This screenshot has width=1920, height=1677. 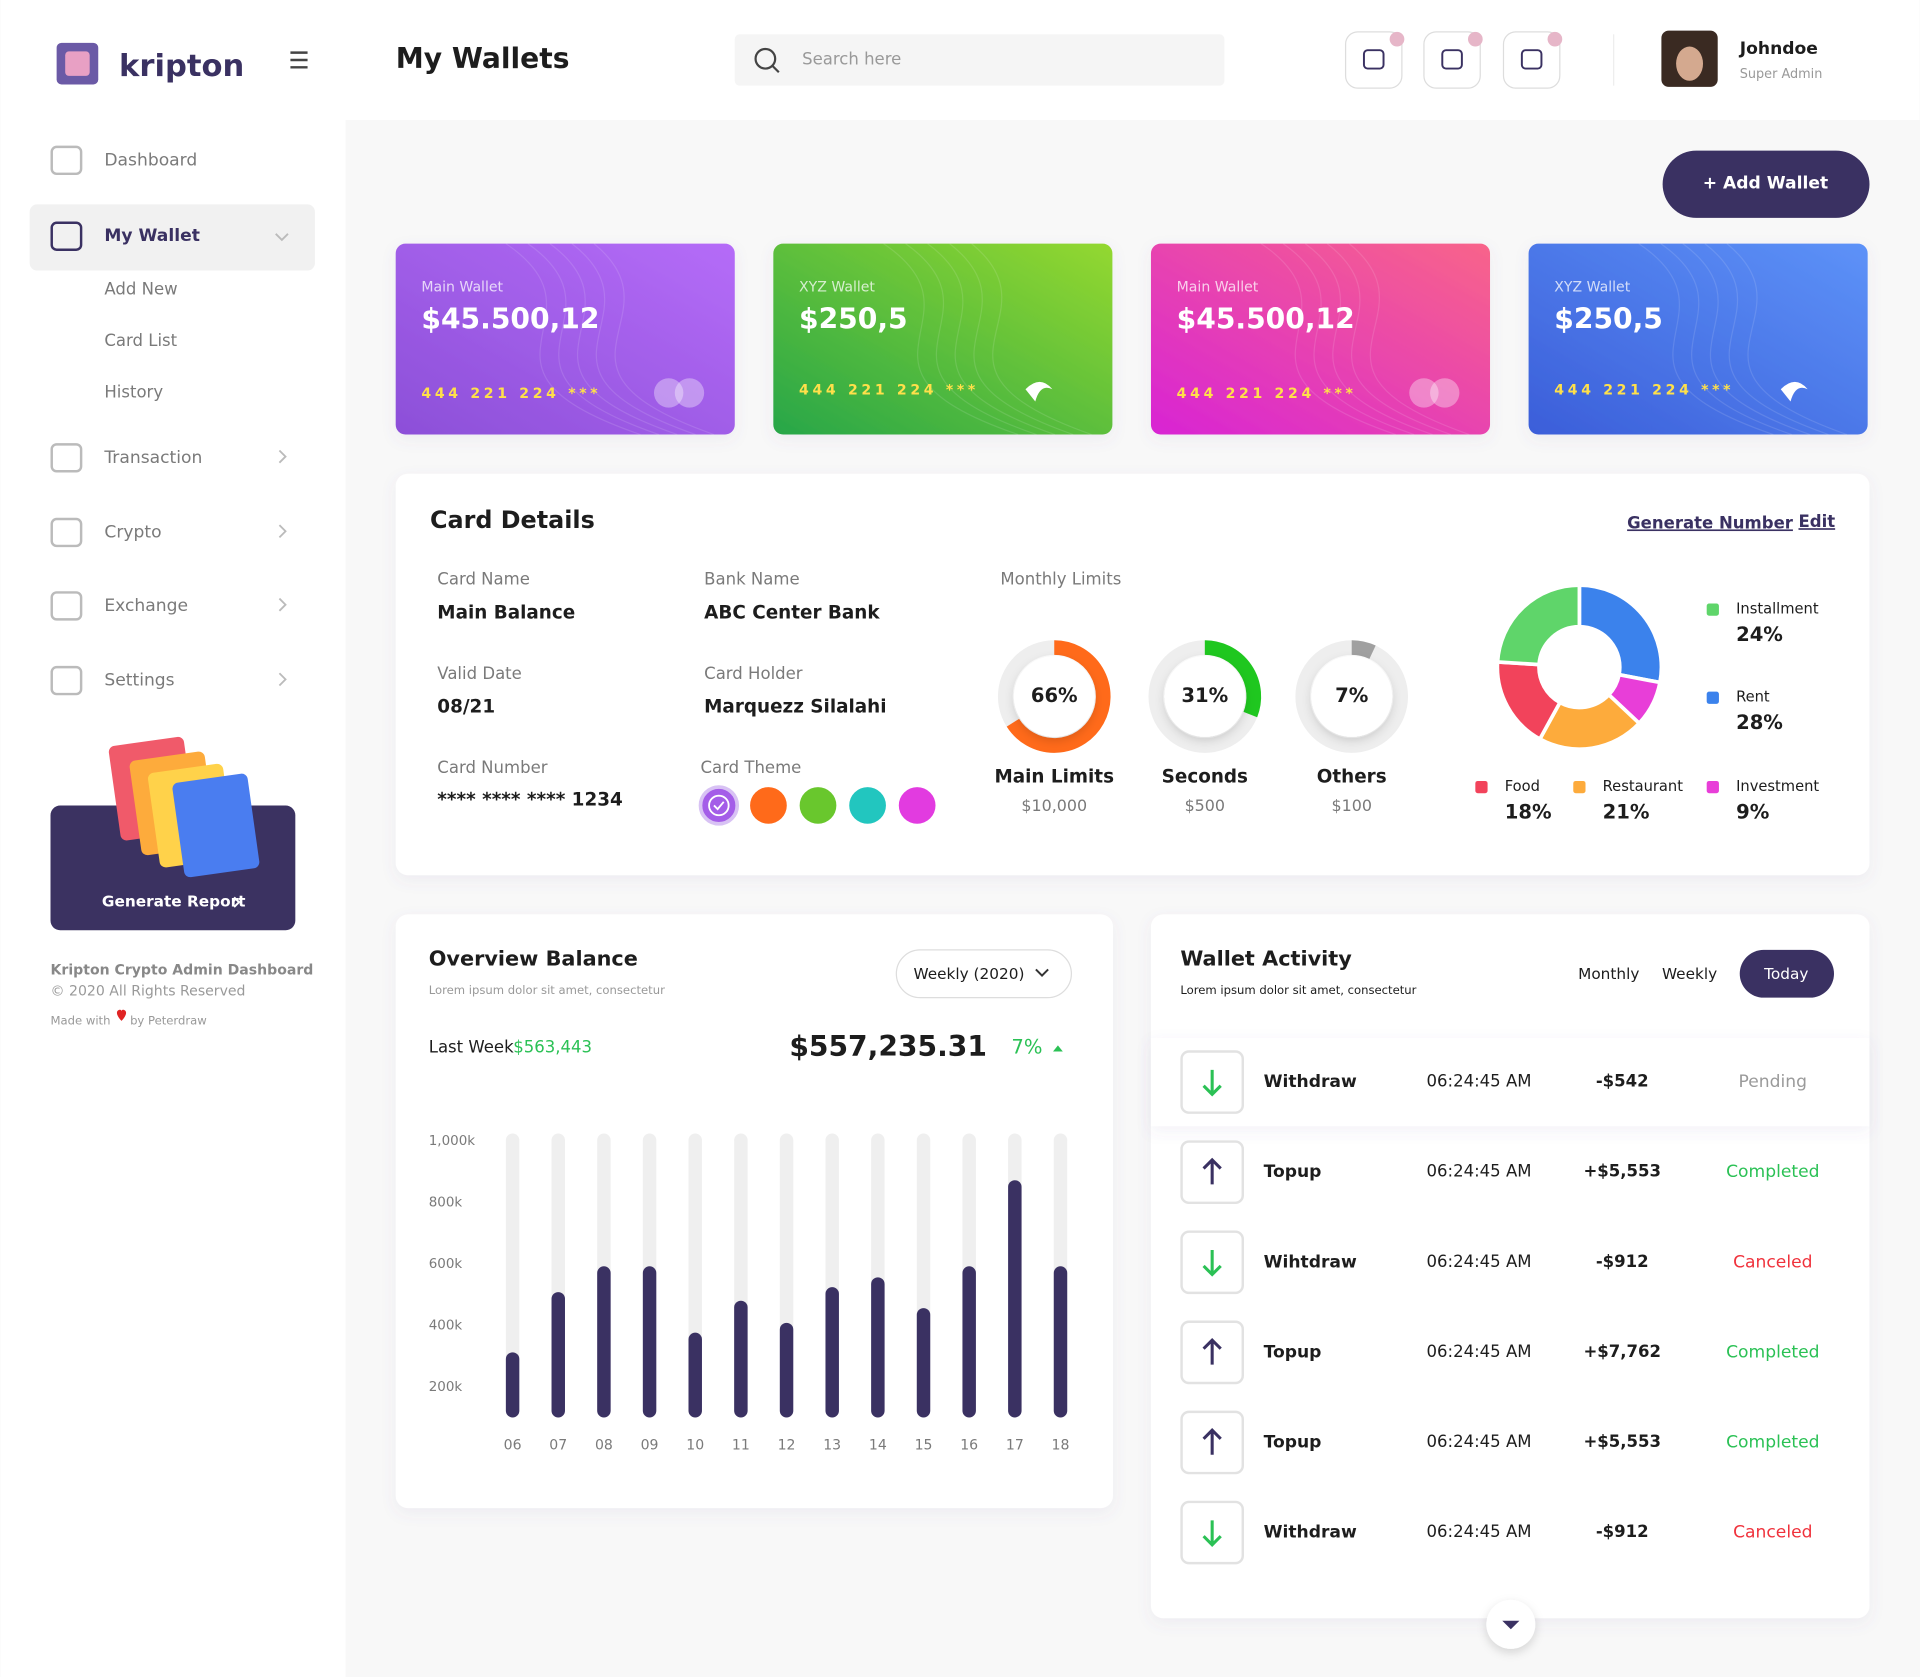 I want to click on activity-amount: -$912, so click(x=1622, y=1261).